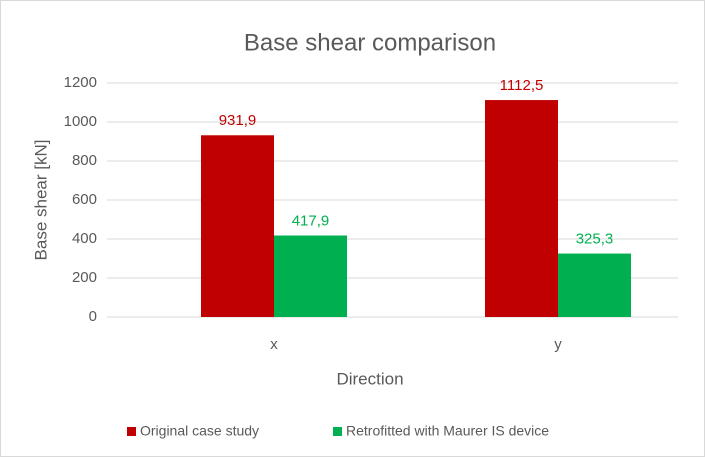  Describe the element at coordinates (84, 238) in the screenshot. I see `y-tick-label: 400` at that location.